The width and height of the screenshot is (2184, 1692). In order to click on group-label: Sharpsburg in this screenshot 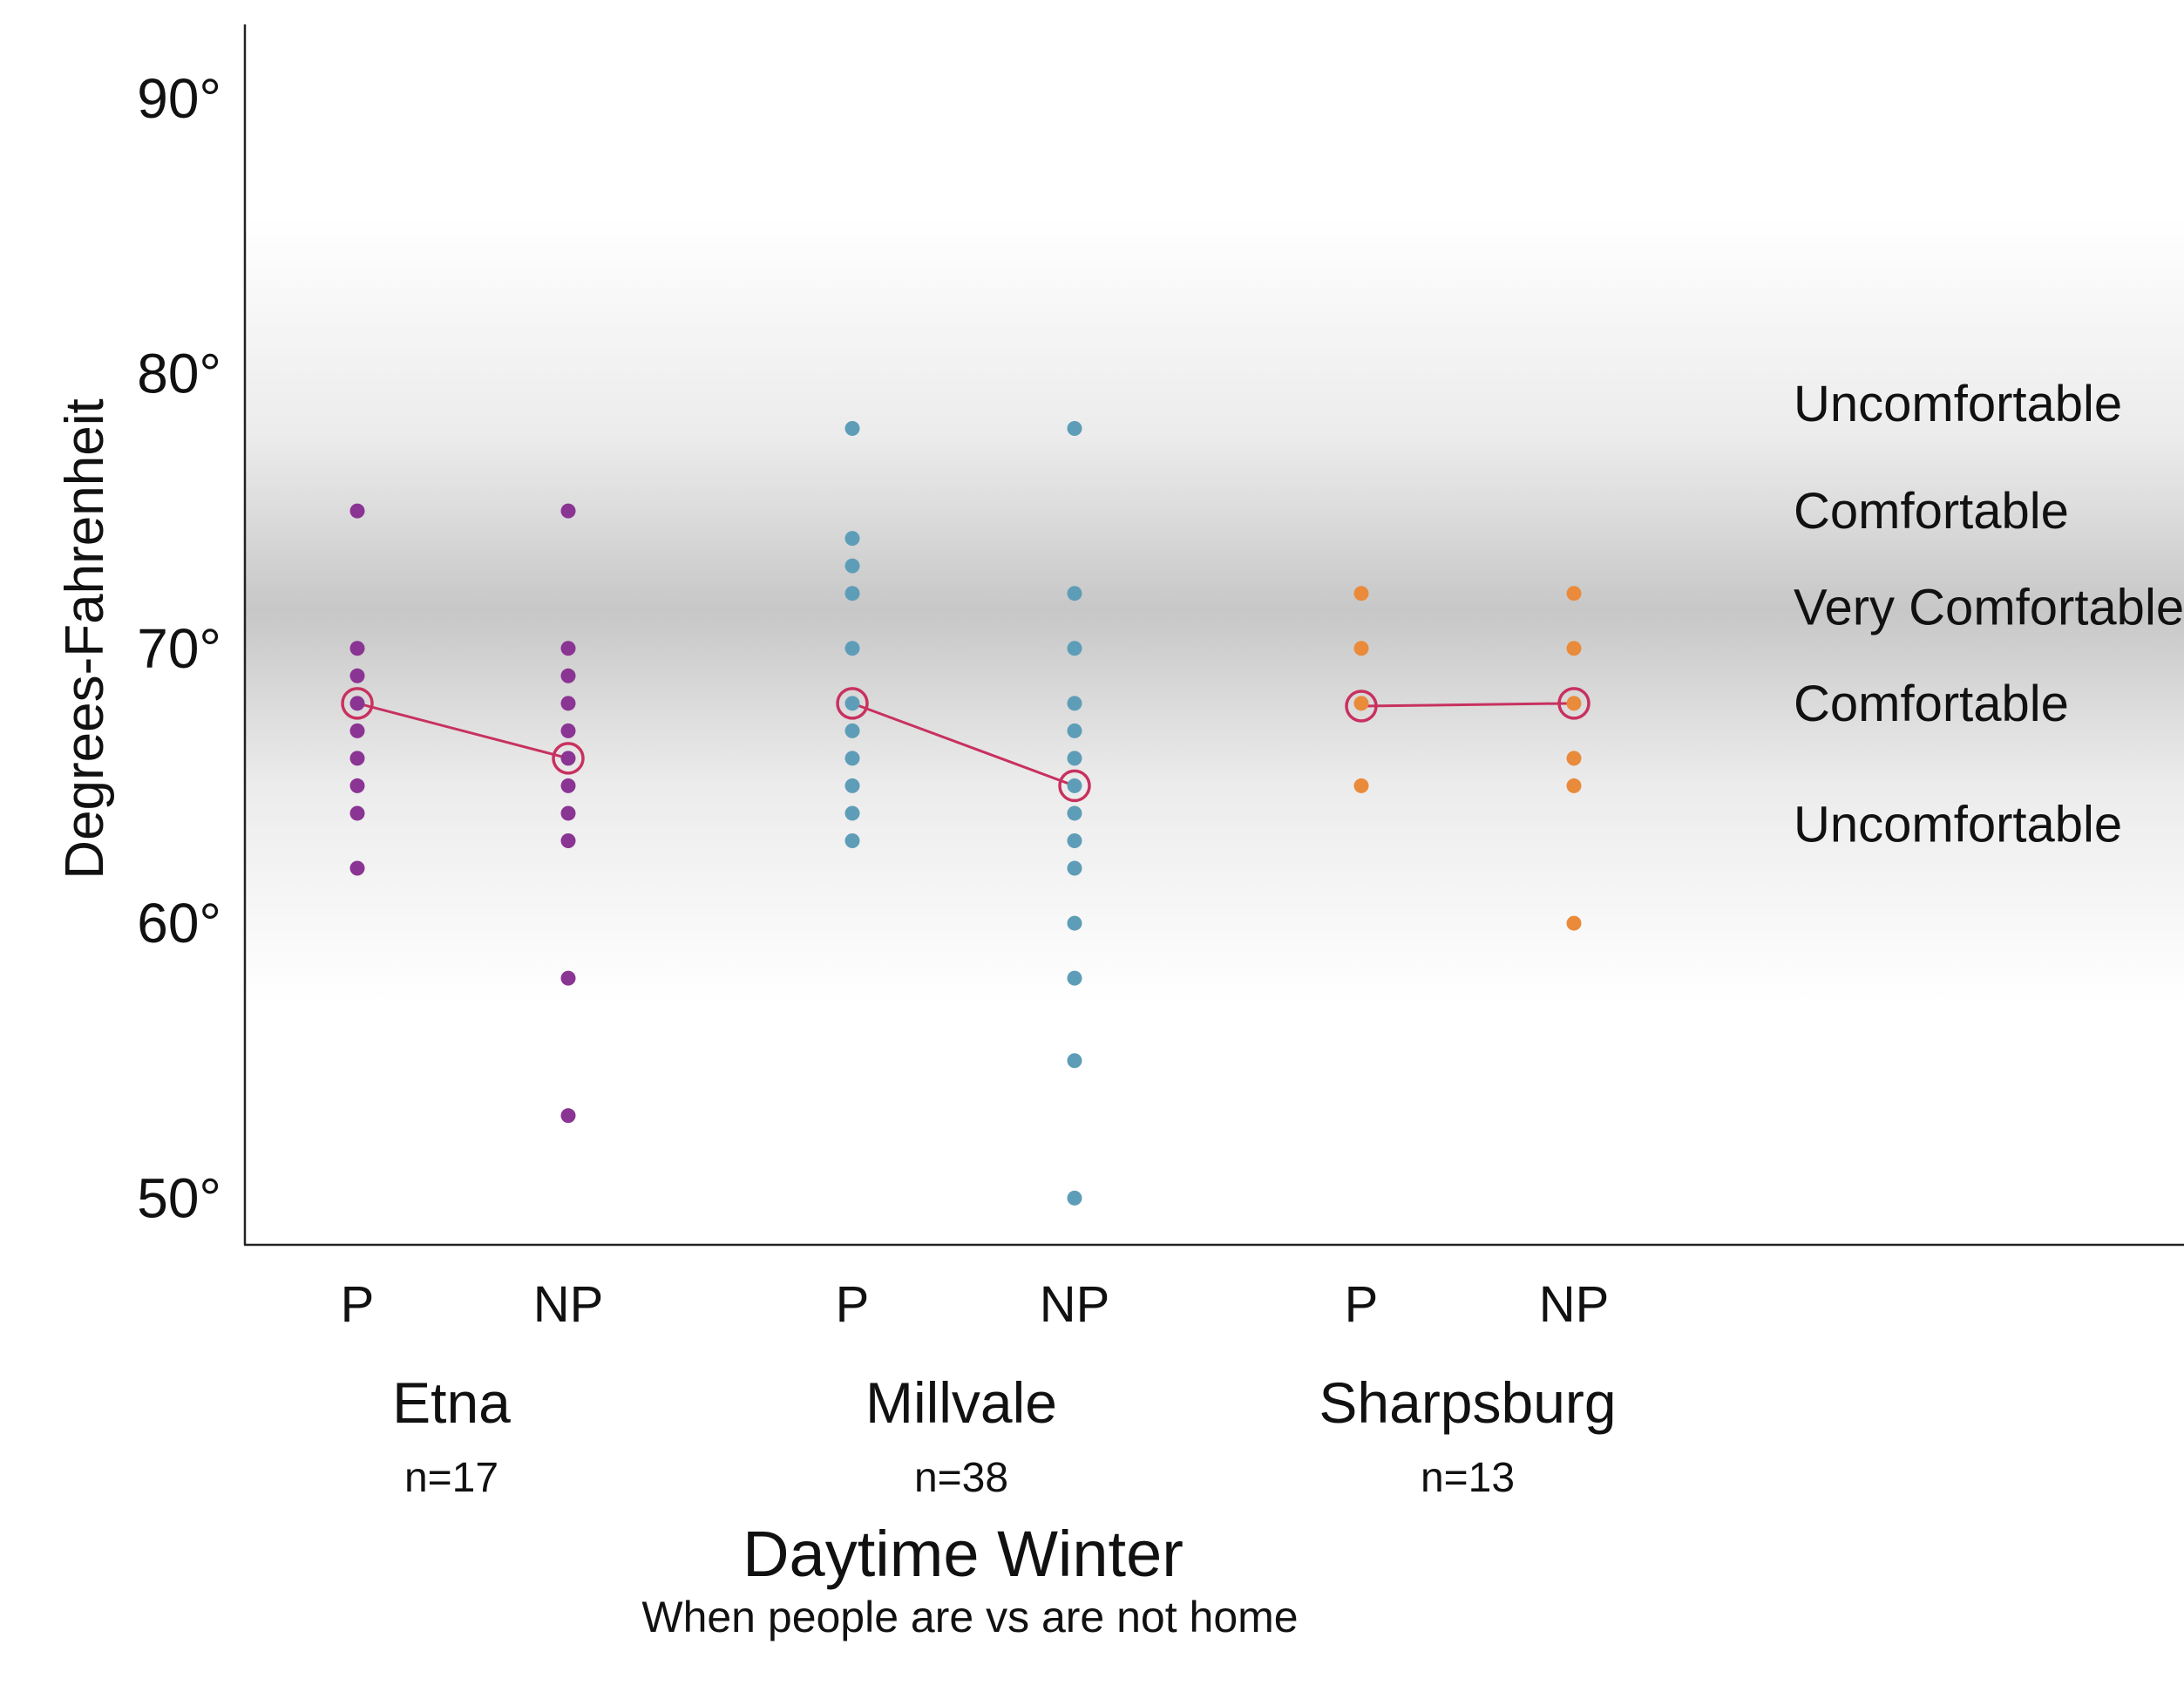, I will do `click(1467, 1402)`.